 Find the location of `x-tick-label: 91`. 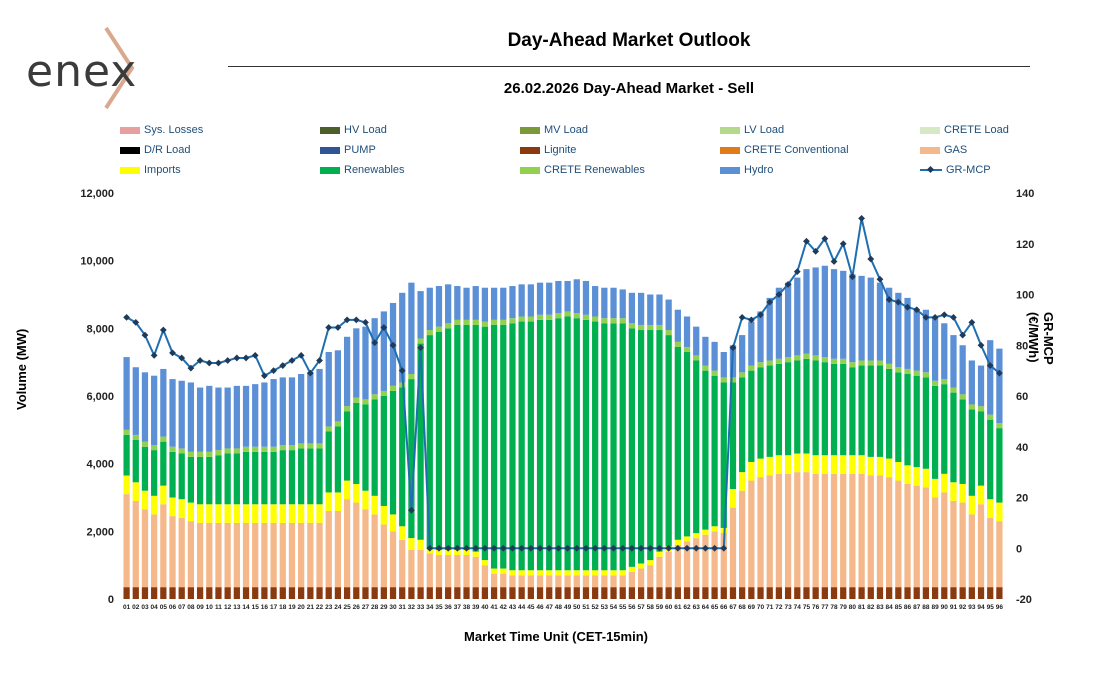

x-tick-label: 91 is located at coordinates (954, 607).